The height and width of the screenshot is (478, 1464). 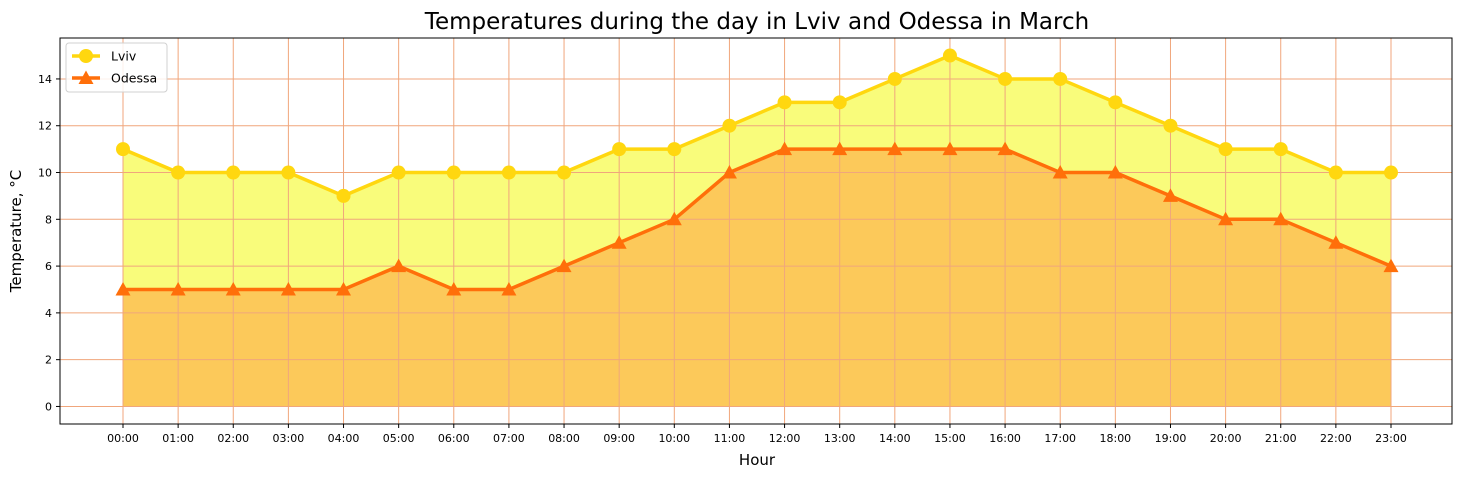 What do you see at coordinates (674, 438) in the screenshot?
I see `x-tick-label: 10:00` at bounding box center [674, 438].